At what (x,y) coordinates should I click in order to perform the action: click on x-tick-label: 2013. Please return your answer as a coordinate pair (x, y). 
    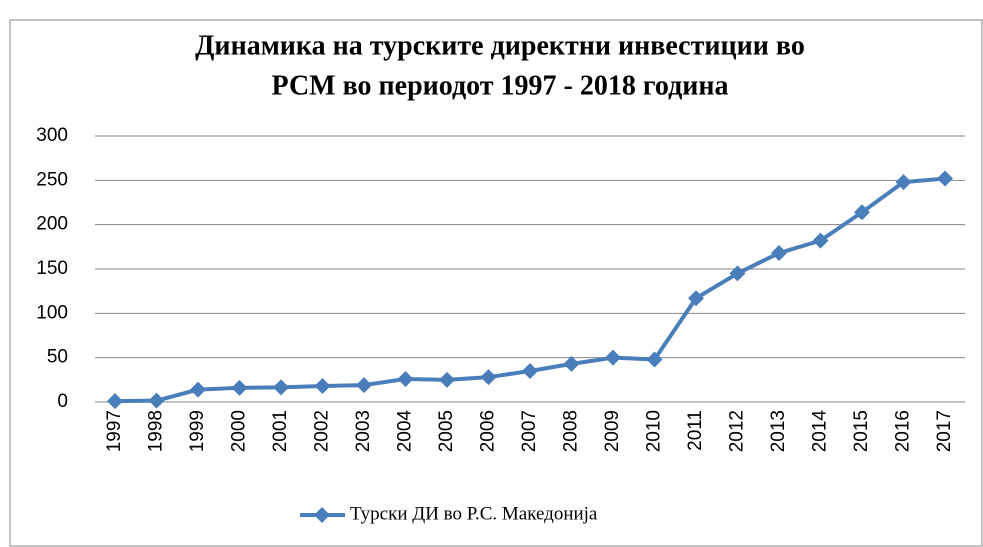
    Looking at the image, I should click on (778, 431).